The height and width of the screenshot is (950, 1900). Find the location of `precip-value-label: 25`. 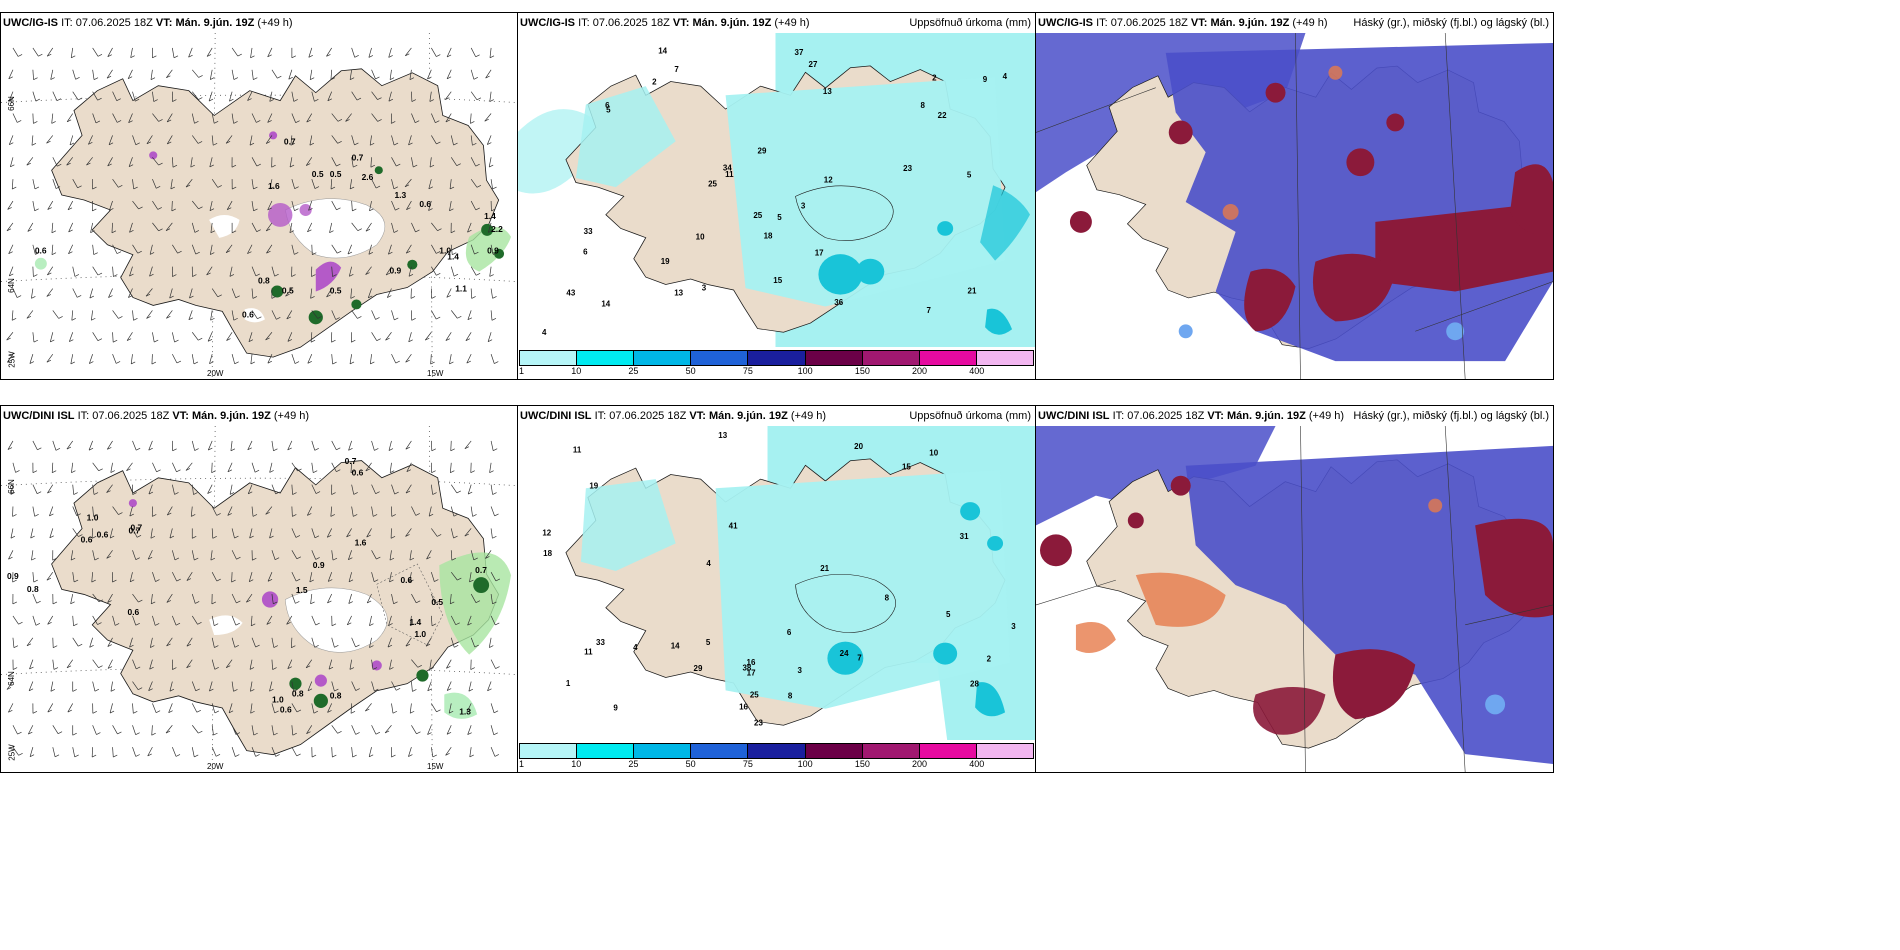

precip-value-label: 25 is located at coordinates (712, 183).